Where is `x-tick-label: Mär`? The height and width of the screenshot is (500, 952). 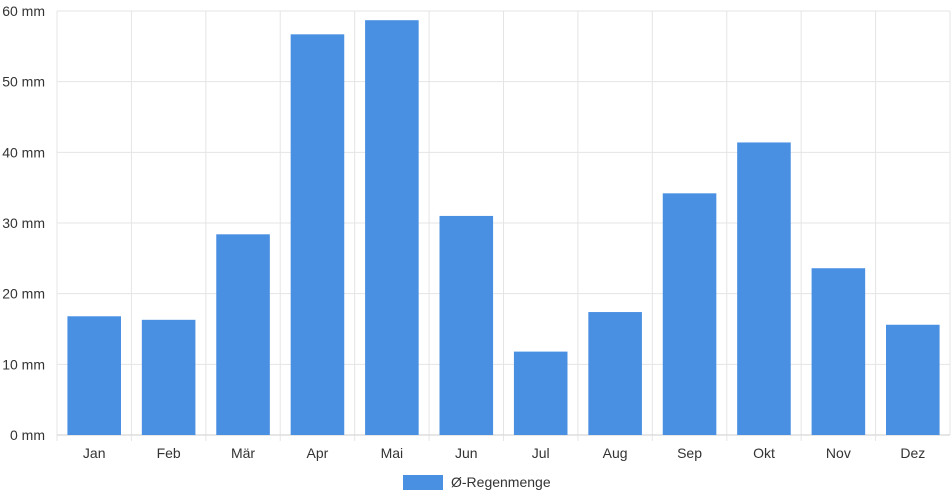
x-tick-label: Mär is located at coordinates (243, 453).